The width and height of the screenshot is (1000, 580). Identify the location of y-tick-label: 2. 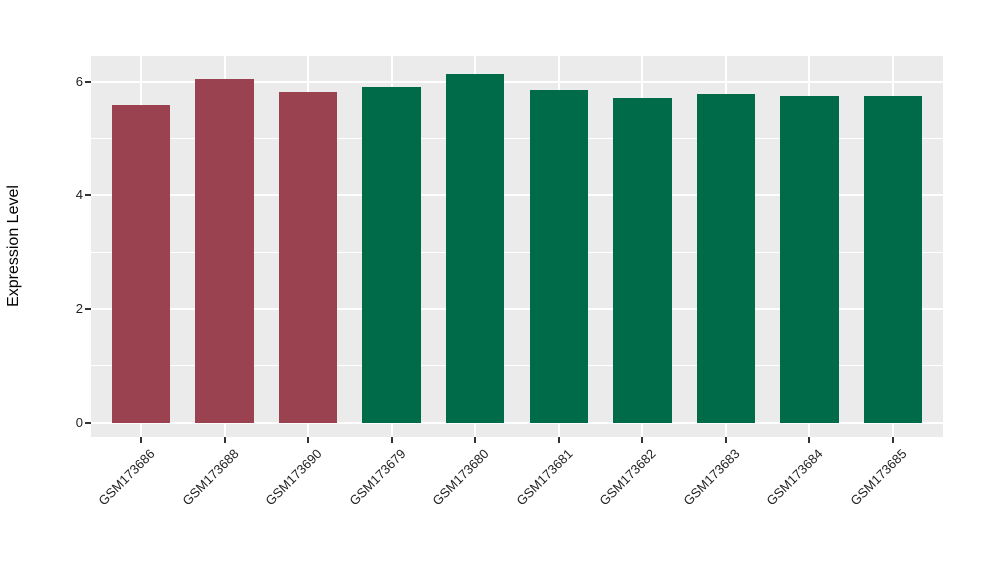
(79, 309).